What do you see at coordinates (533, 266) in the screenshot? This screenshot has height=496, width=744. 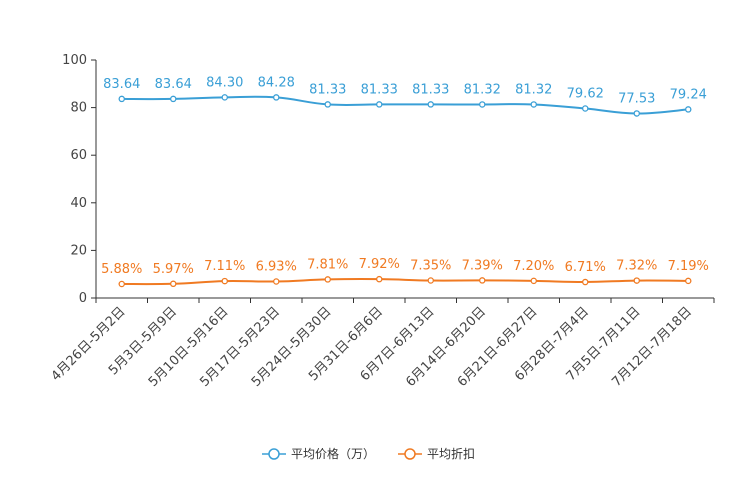 I see `data-label: 7.20%` at bounding box center [533, 266].